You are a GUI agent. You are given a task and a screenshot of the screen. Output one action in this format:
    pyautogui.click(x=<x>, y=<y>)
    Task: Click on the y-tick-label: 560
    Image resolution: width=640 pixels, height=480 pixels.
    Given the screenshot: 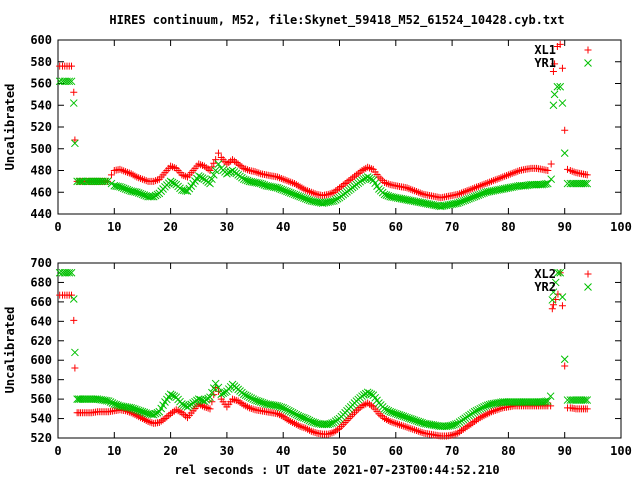 What is the action you would take?
    pyautogui.click(x=41, y=84)
    